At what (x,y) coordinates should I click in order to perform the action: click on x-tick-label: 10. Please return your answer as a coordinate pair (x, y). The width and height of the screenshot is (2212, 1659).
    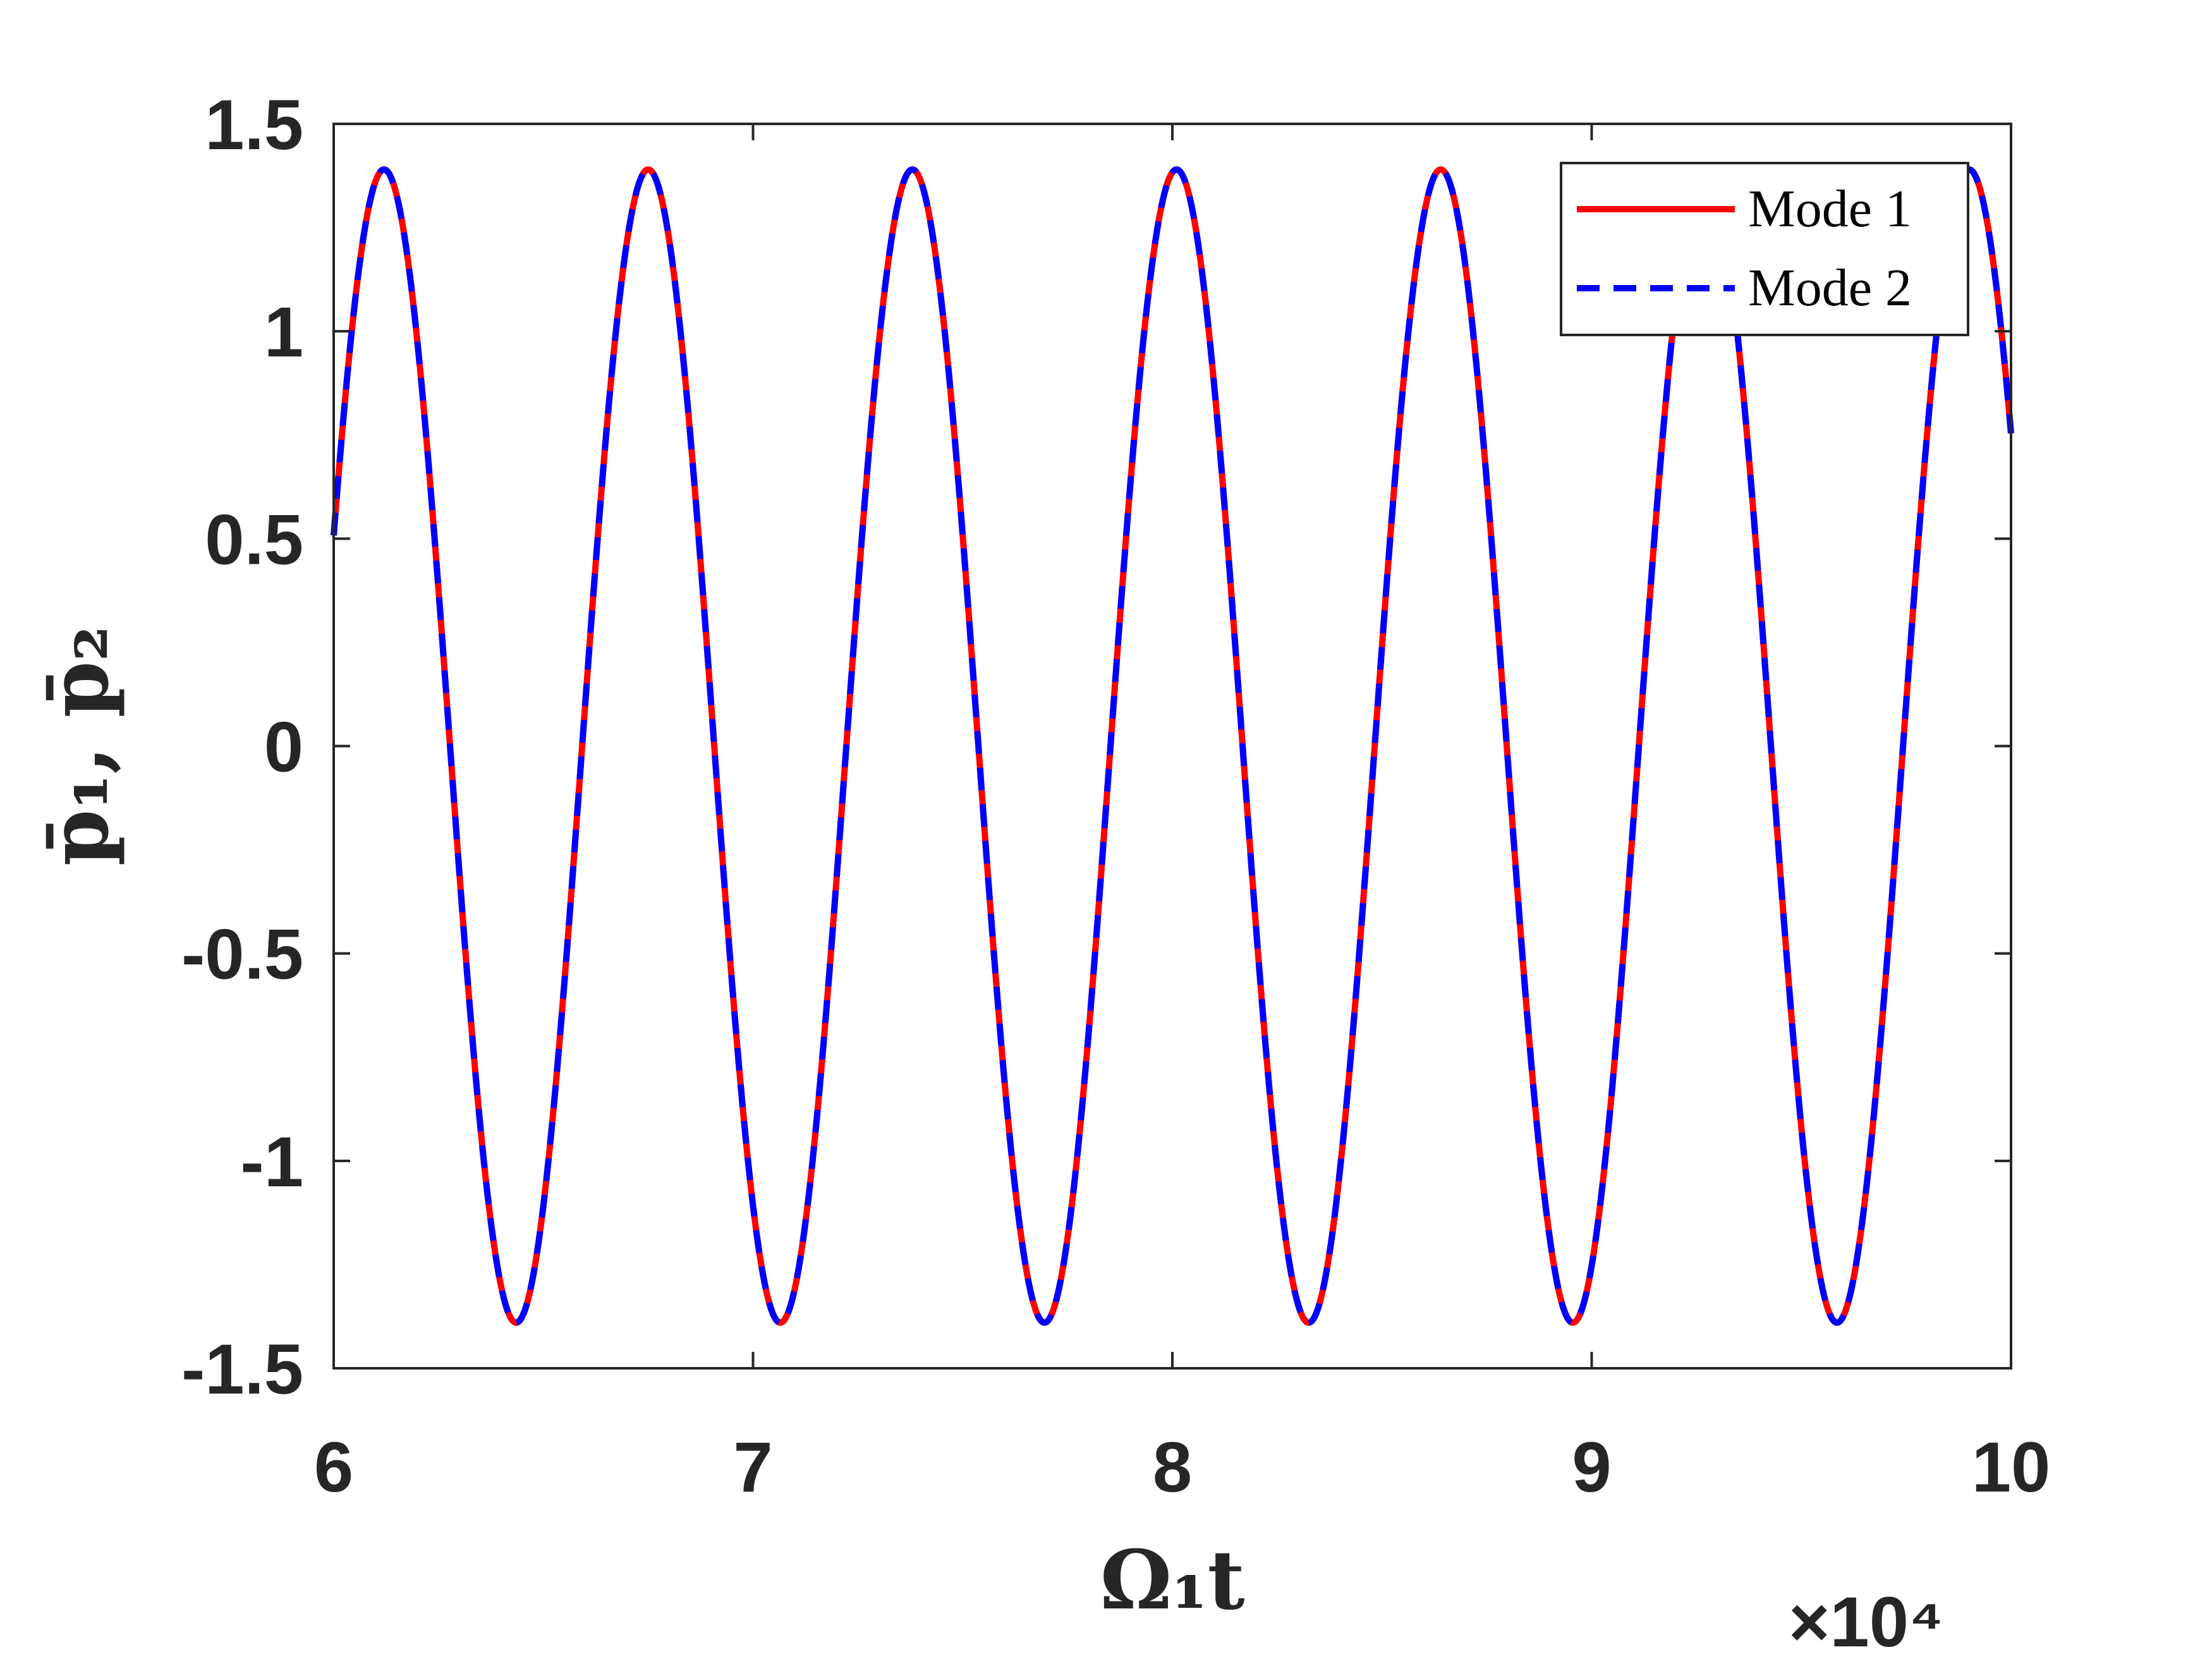
    Looking at the image, I should click on (2011, 1467).